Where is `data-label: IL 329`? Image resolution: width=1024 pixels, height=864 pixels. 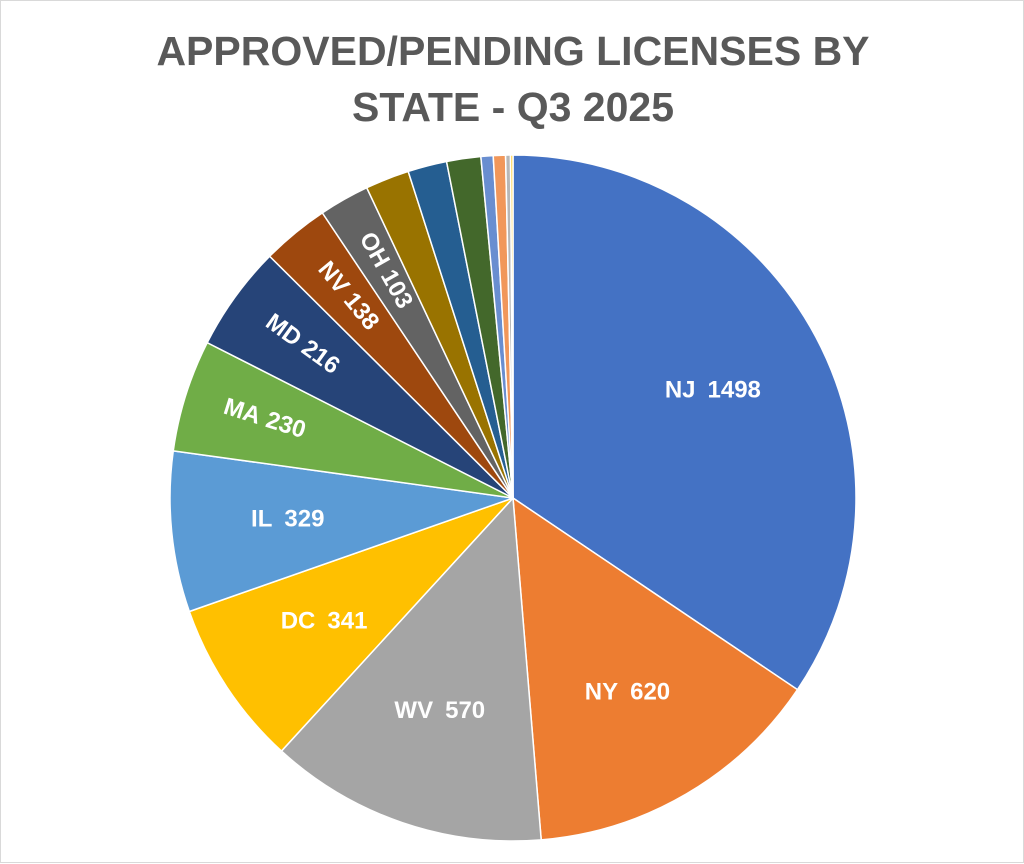 data-label: IL 329 is located at coordinates (287, 519).